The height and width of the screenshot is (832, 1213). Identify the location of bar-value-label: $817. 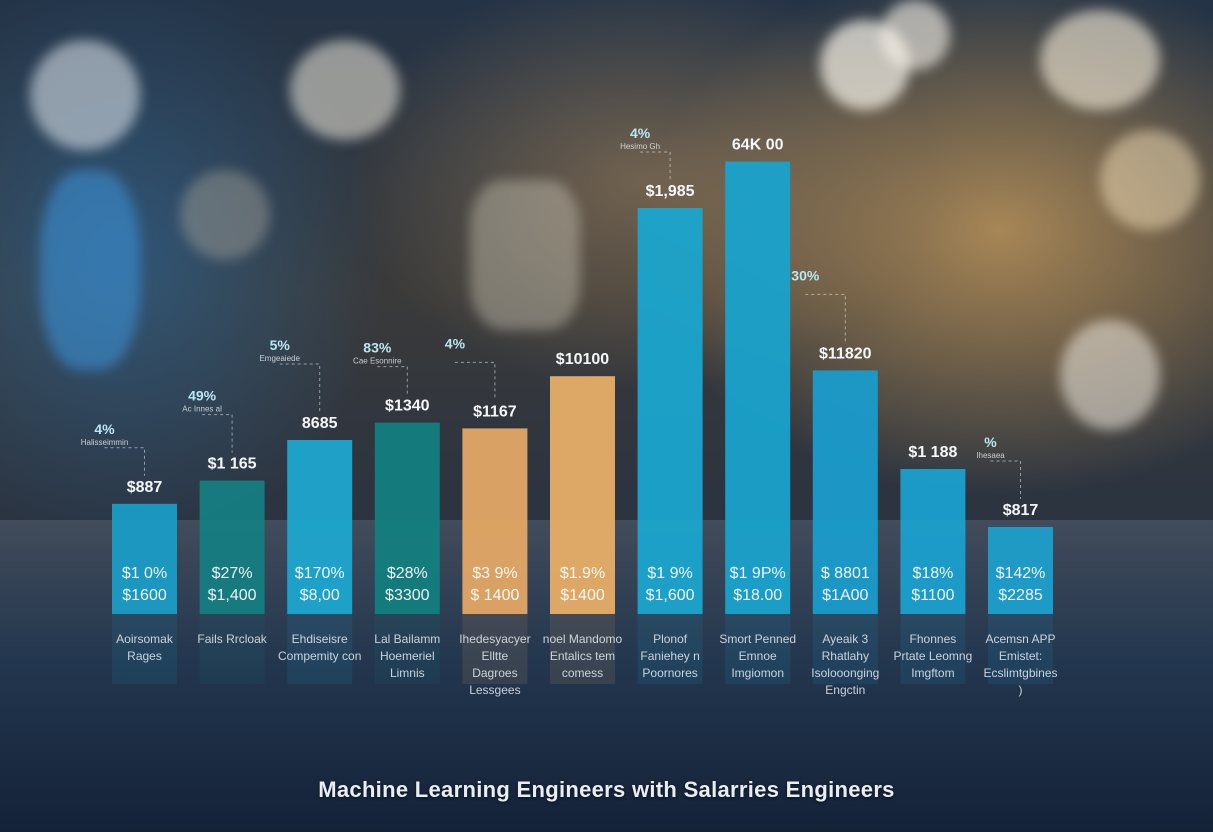
(1021, 510).